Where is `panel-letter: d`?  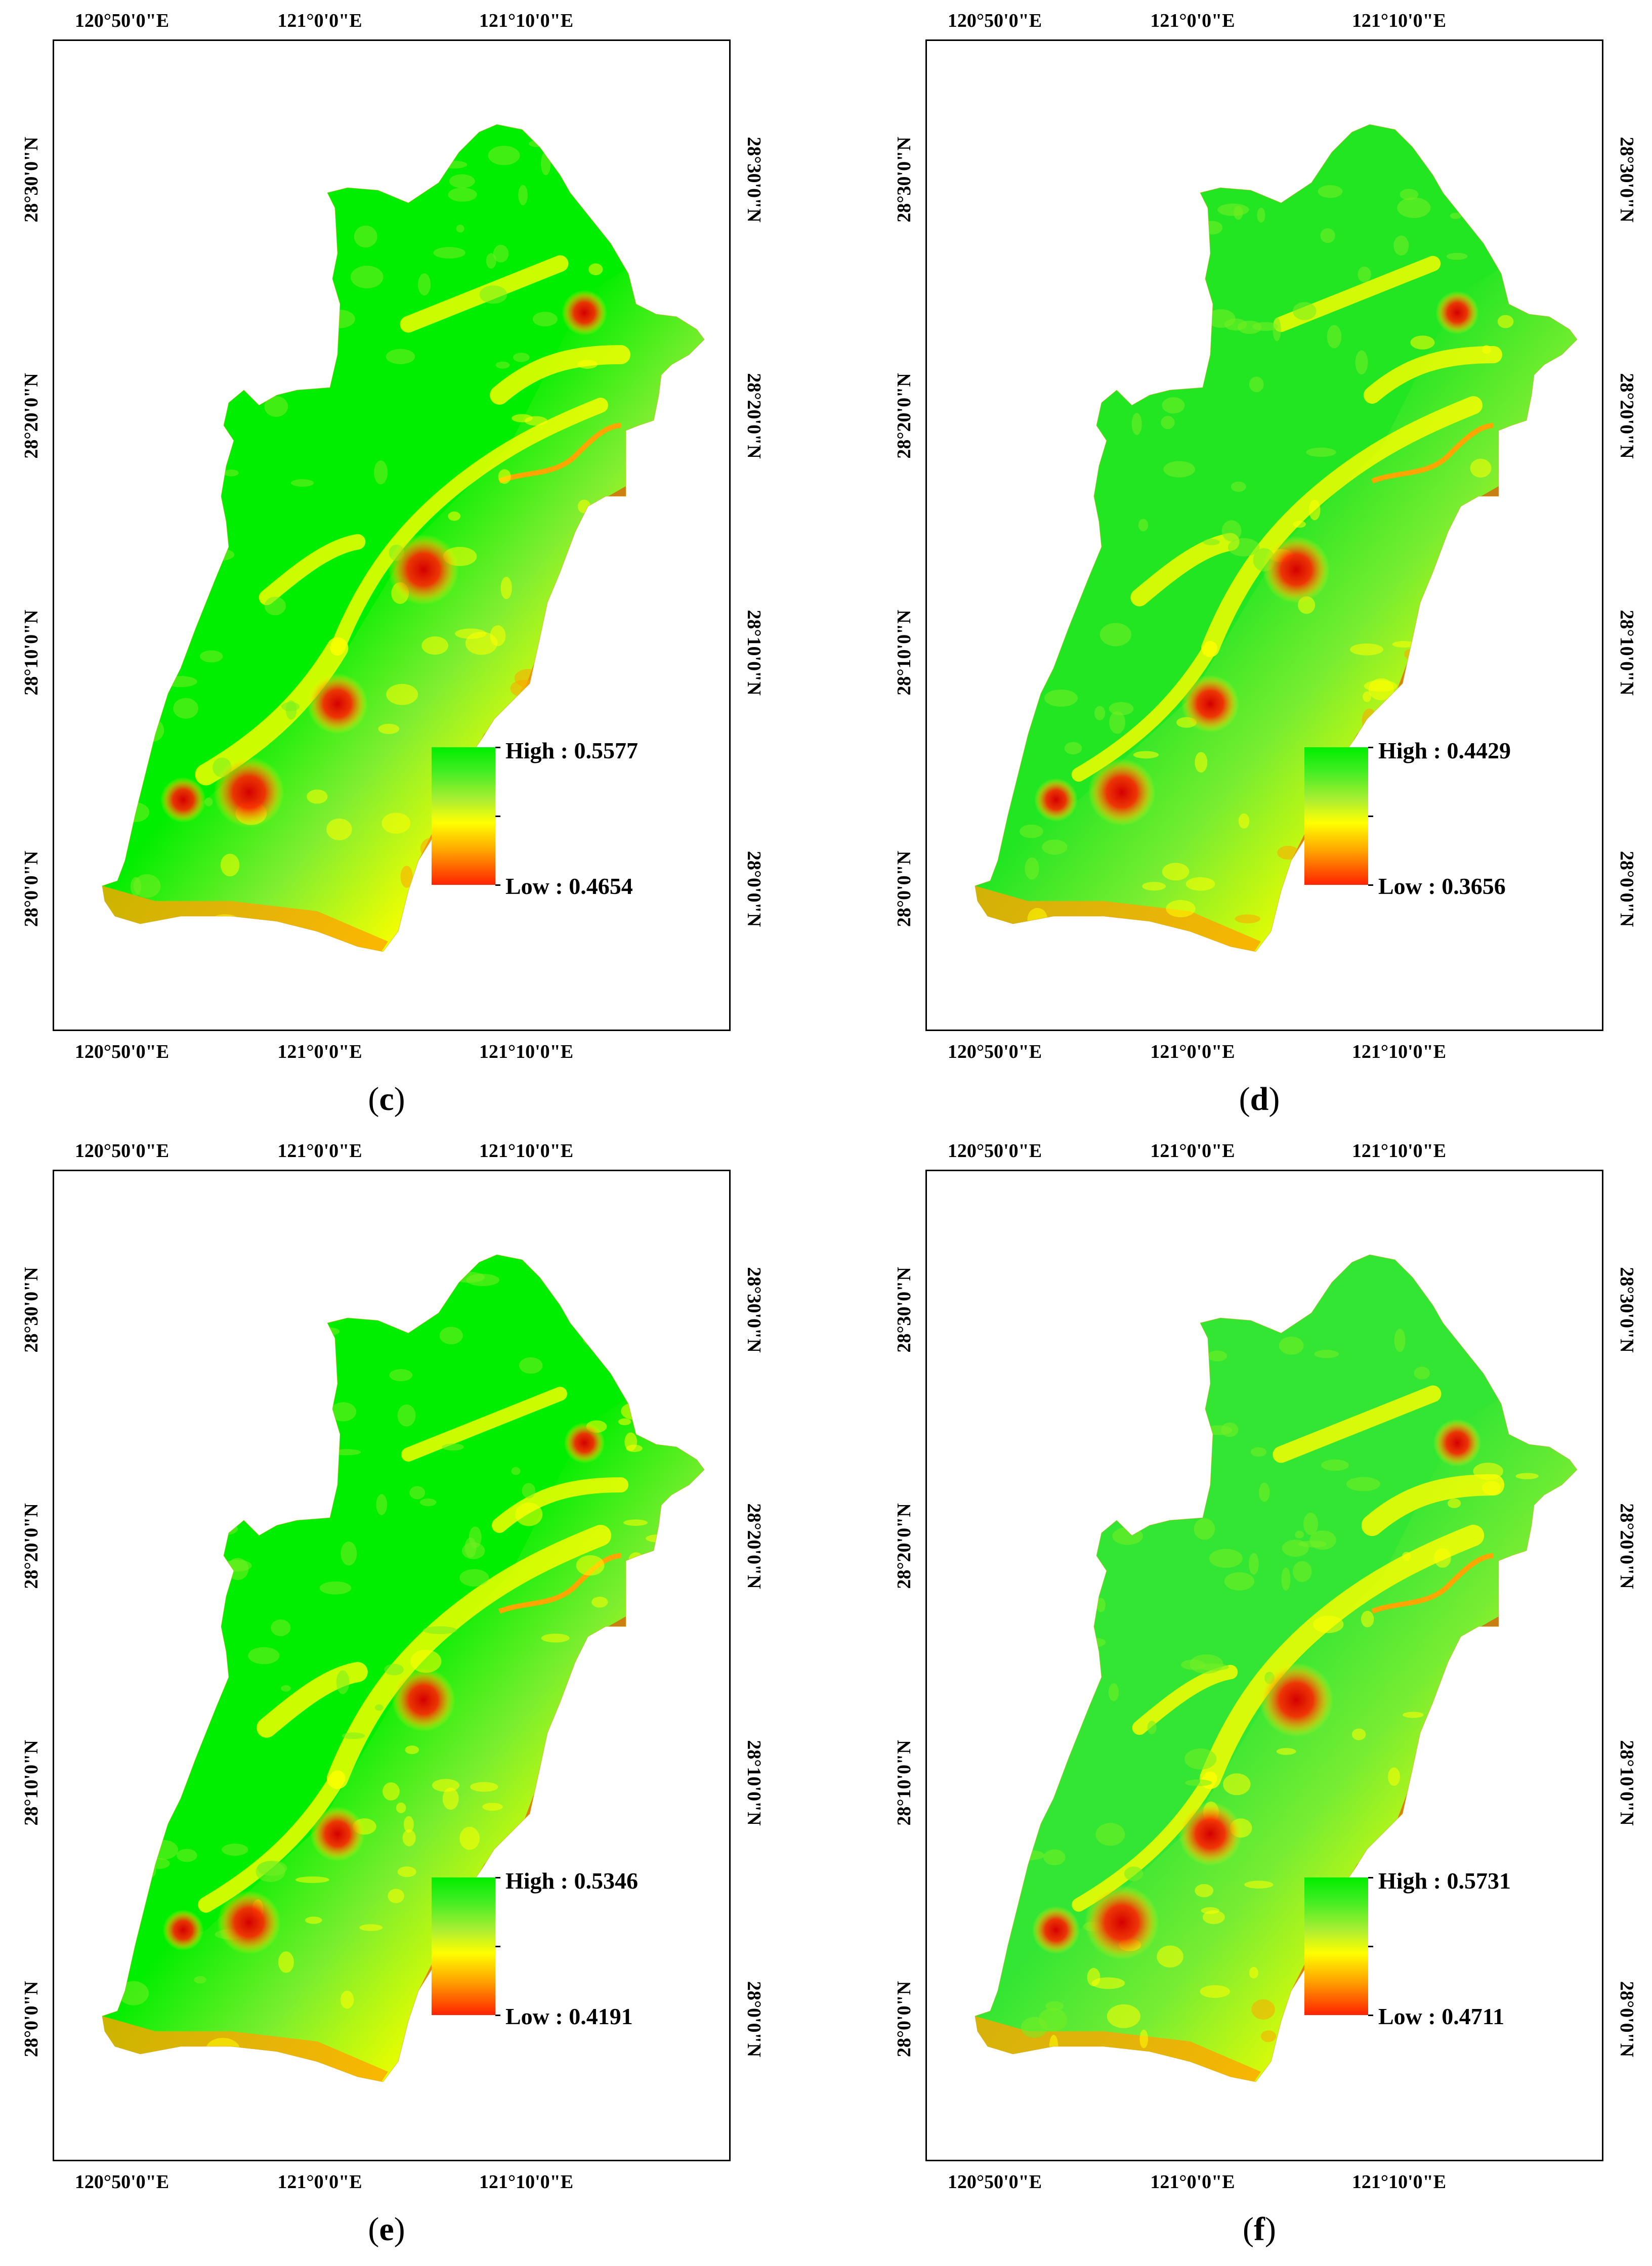
panel-letter: d is located at coordinates (1260, 1099).